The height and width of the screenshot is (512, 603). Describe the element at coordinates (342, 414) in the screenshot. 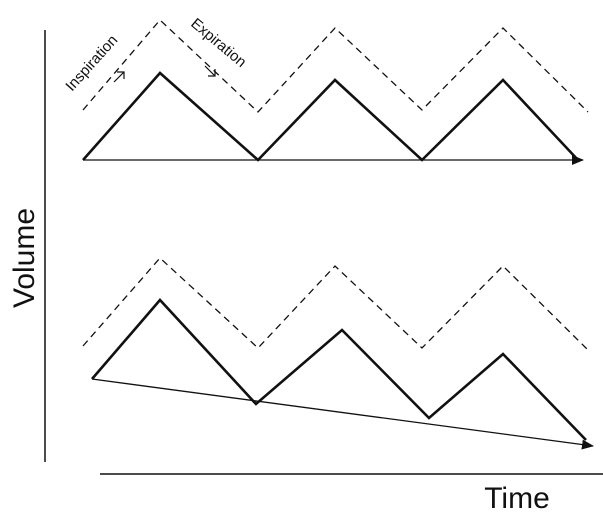

I see `bottom-baseline-arrow` at that location.